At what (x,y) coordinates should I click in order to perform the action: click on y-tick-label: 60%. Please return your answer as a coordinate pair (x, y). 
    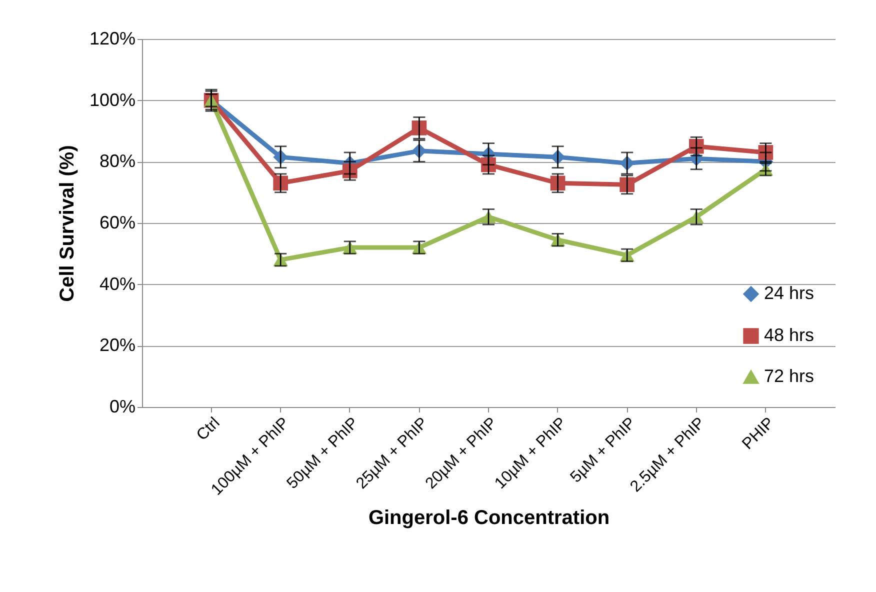
    Looking at the image, I should click on (117, 222).